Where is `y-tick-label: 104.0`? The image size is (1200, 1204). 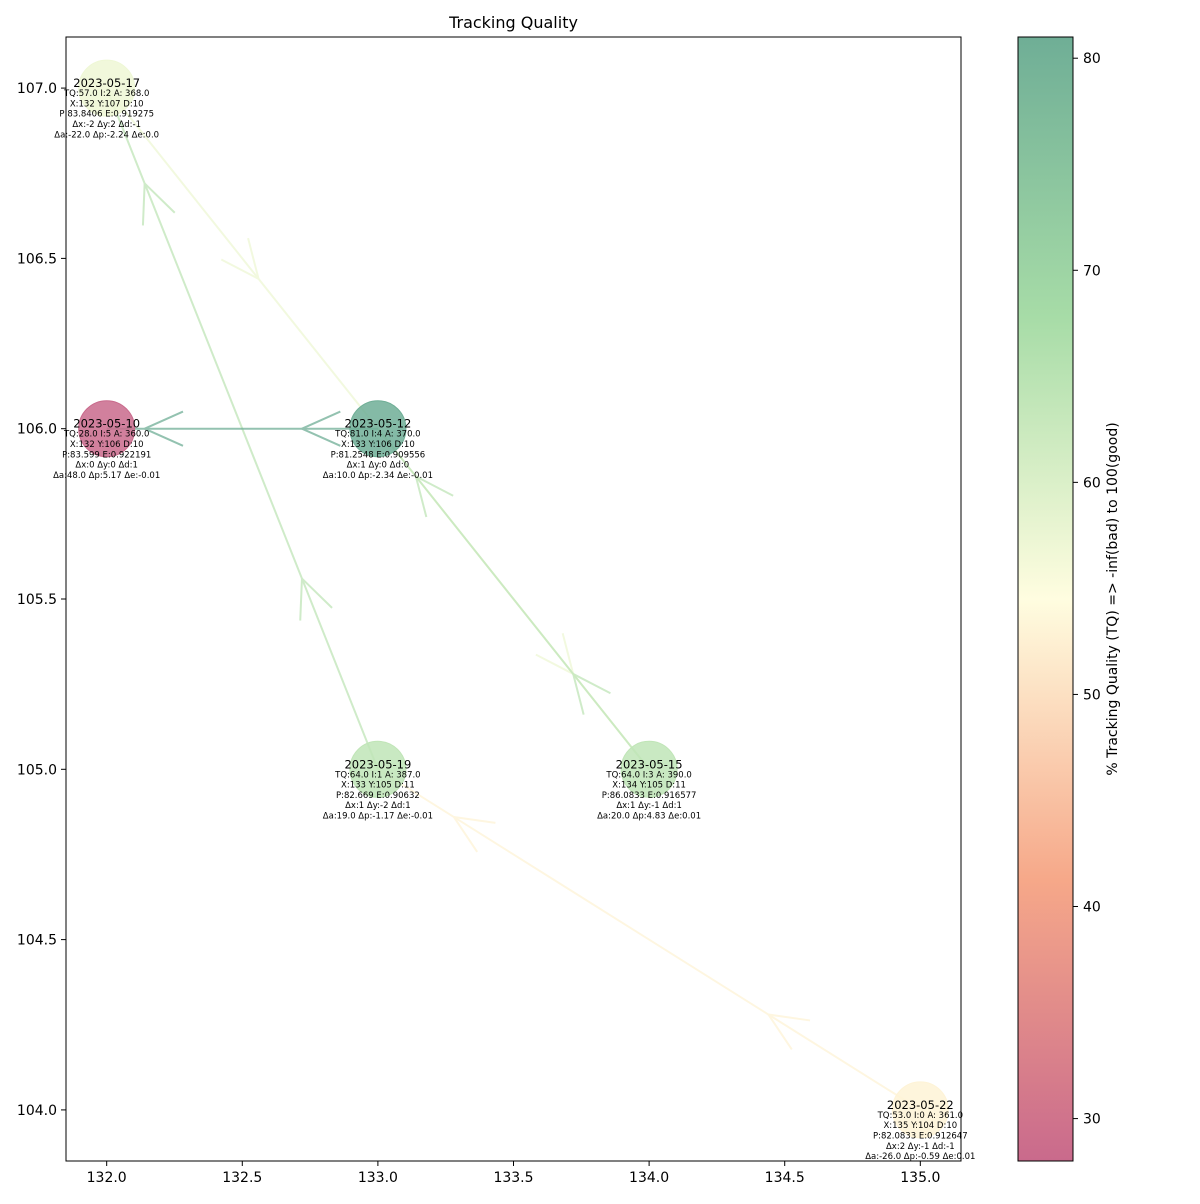 y-tick-label: 104.0 is located at coordinates (37, 1111).